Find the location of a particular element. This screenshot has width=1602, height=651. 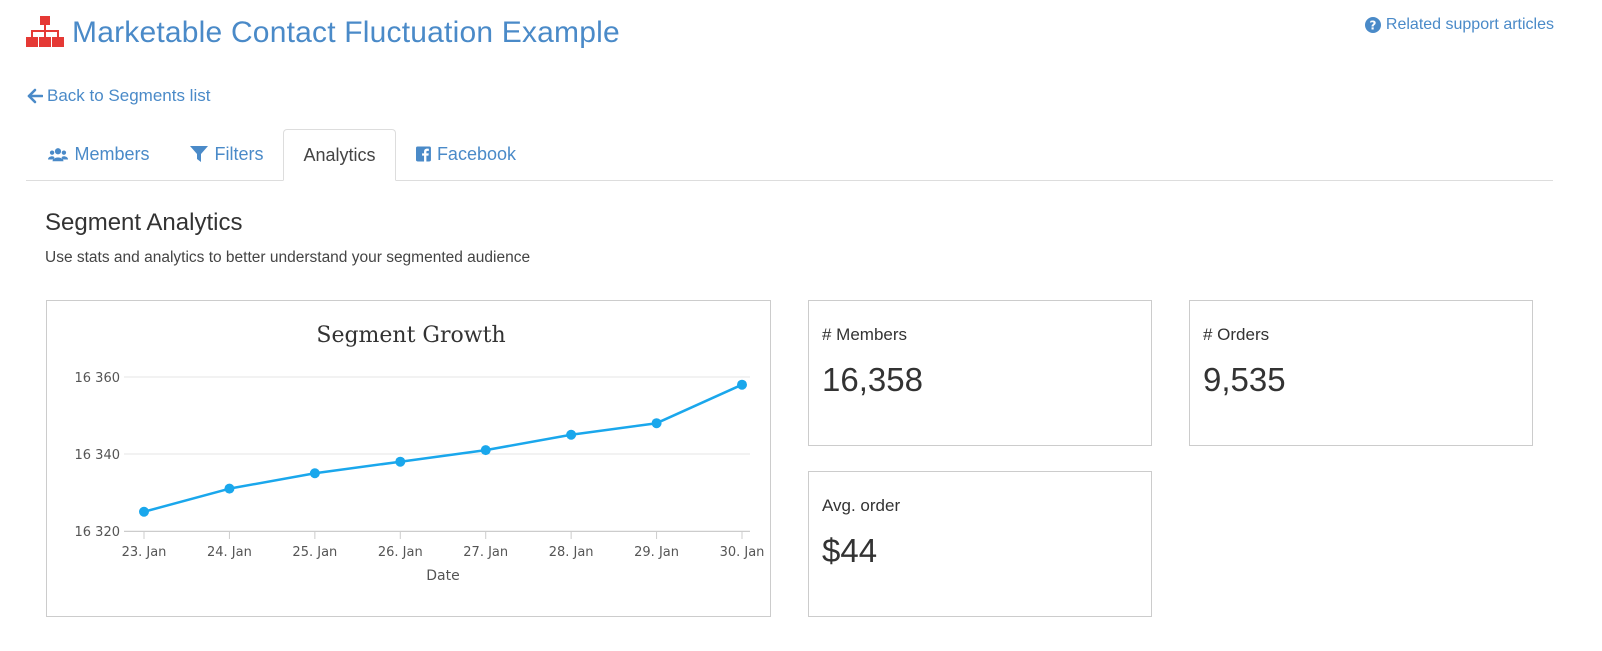

filter-icon is located at coordinates (198, 154).